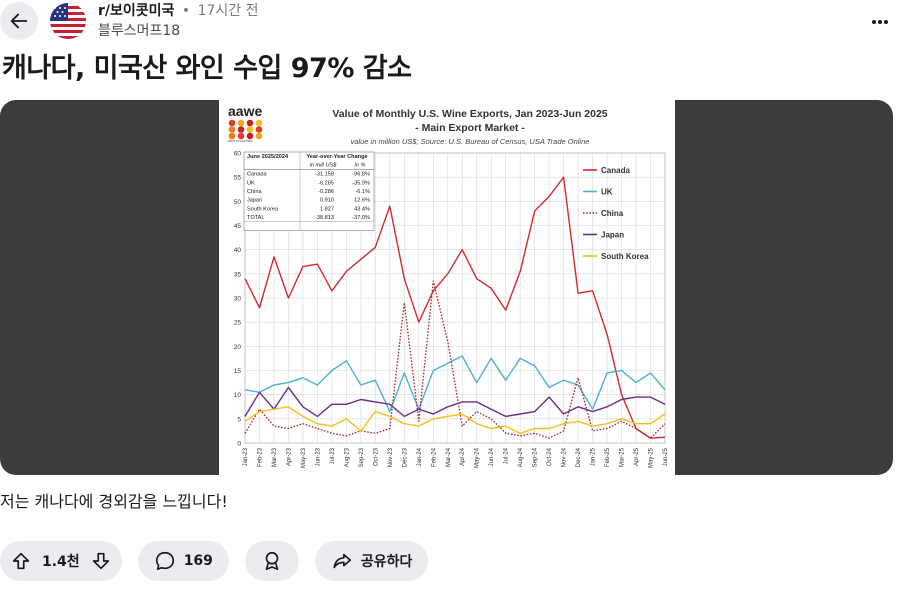 Image resolution: width=900 pixels, height=590 pixels. What do you see at coordinates (637, 456) in the screenshot?
I see `x-tick-label: Apr-25` at bounding box center [637, 456].